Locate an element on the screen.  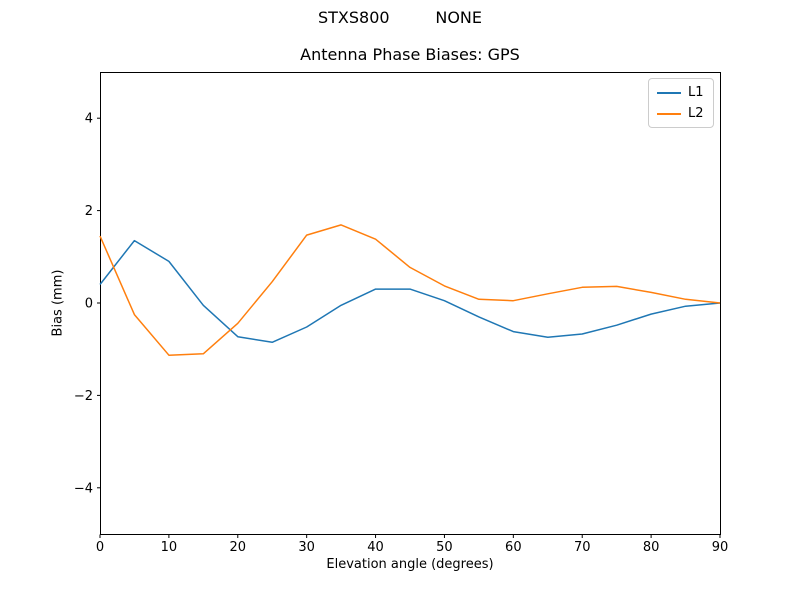
x-tick-label: 30 is located at coordinates (306, 547).